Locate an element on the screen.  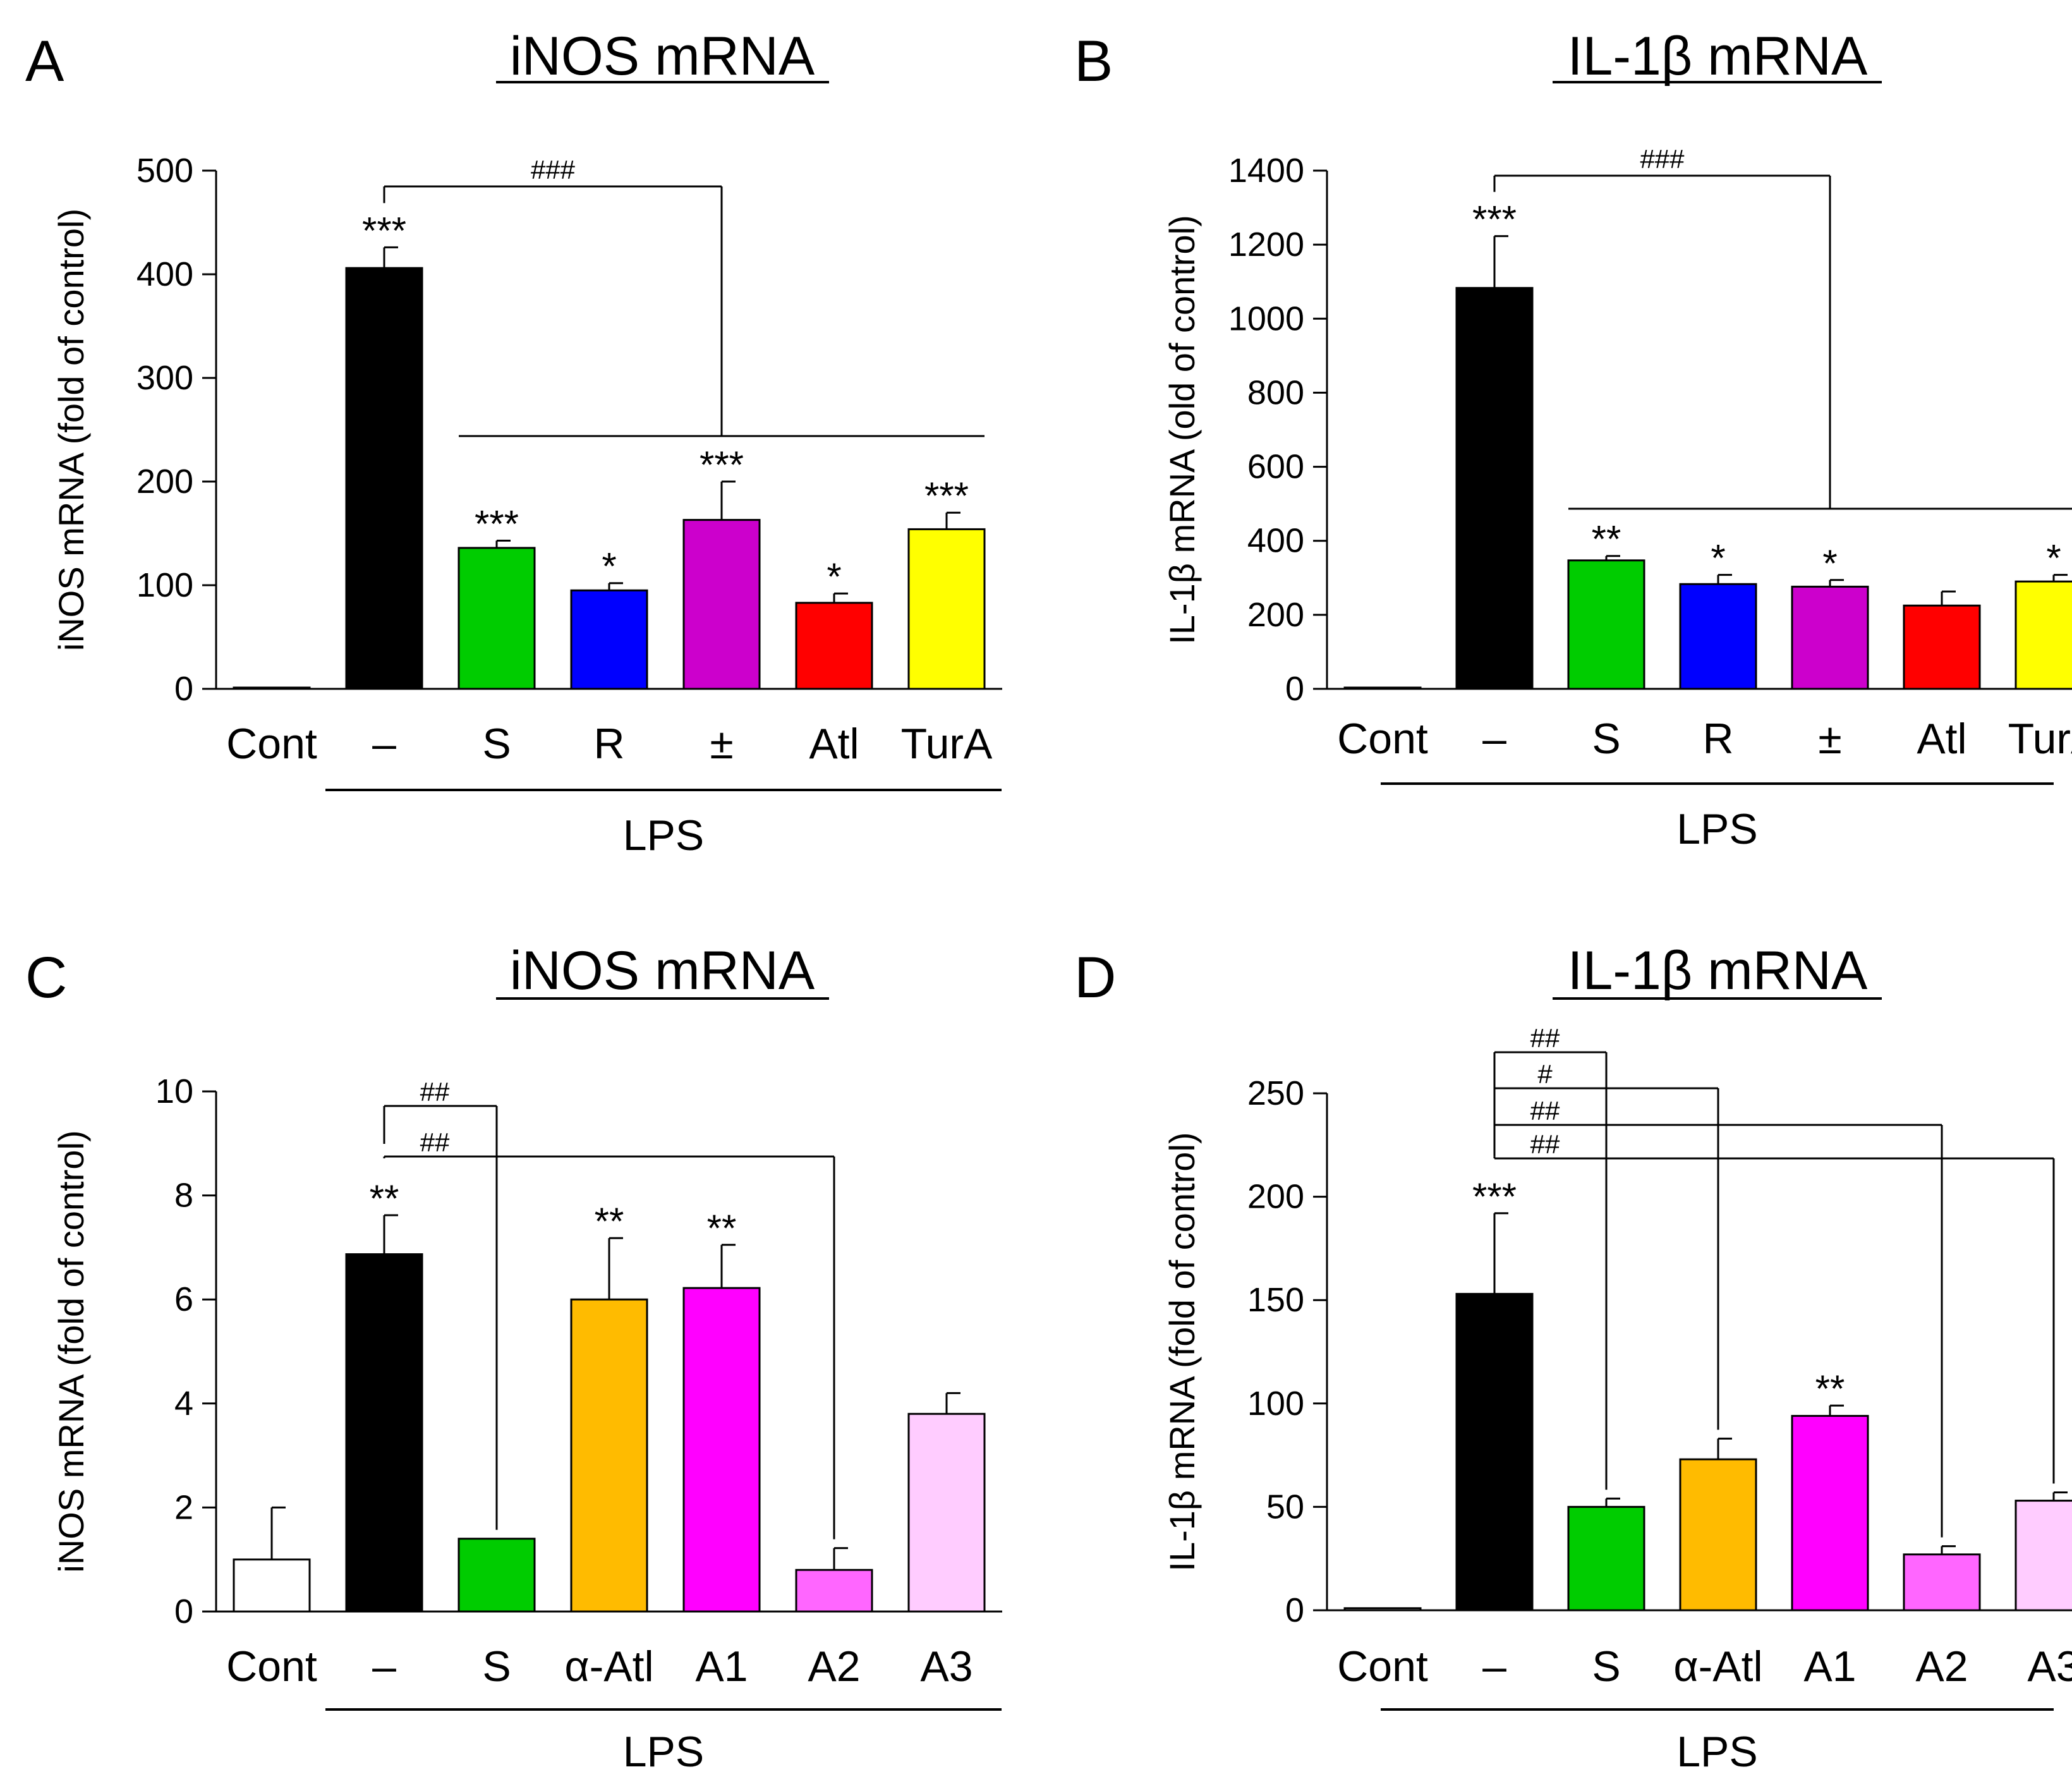
y-tick-label: 6 is located at coordinates (183, 1299).